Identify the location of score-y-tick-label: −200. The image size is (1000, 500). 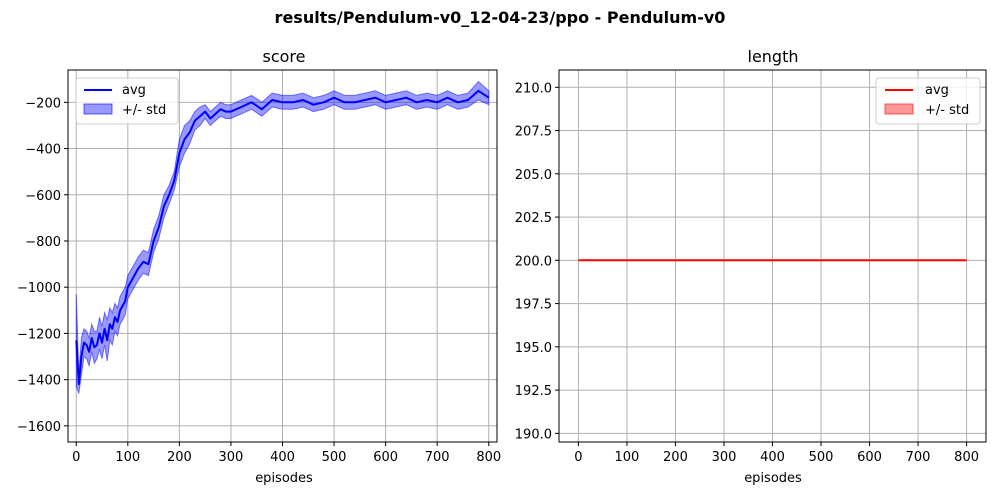
(43, 103).